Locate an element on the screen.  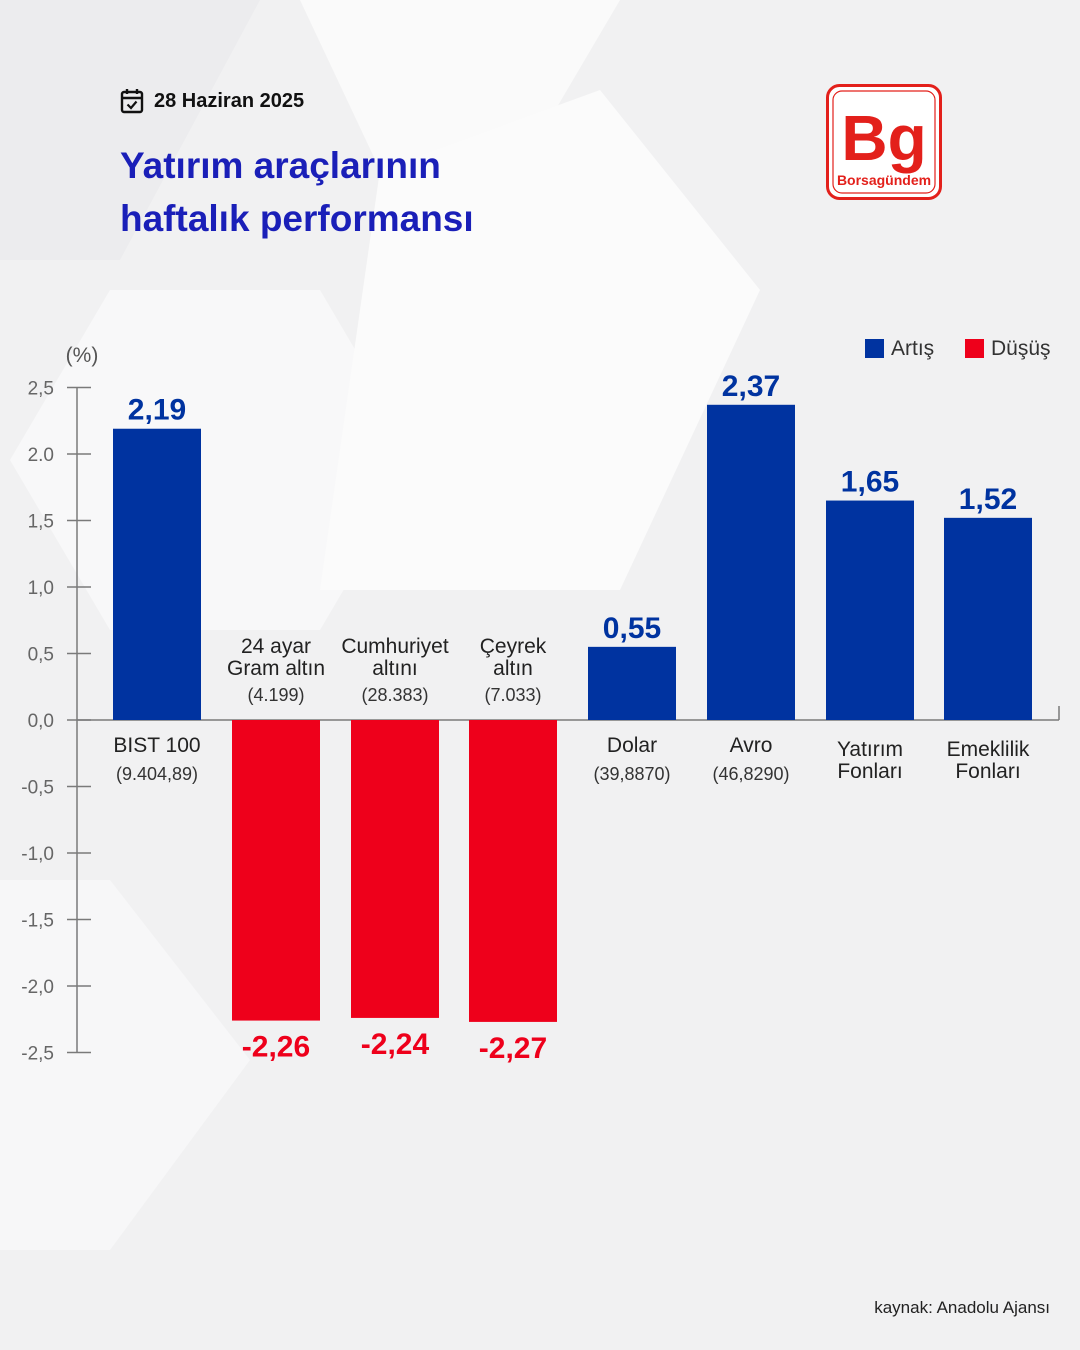
y-tick-label: -2,5 is located at coordinates (37, 1054).